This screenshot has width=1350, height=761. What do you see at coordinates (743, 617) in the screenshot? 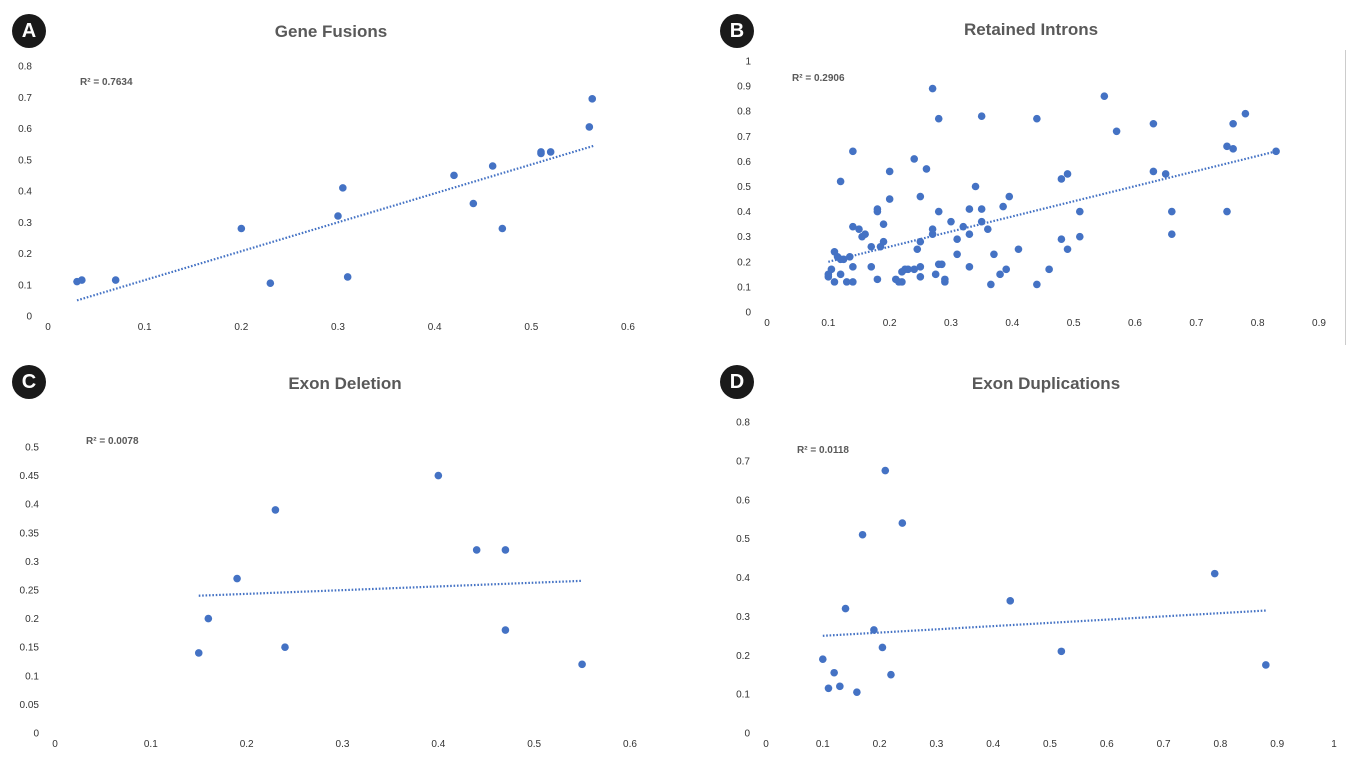
I see `y-tick-label: 0.3` at bounding box center [743, 617].